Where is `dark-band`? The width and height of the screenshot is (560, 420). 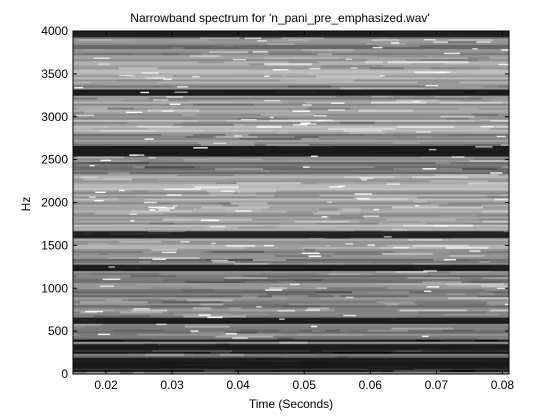 dark-band is located at coordinates (291, 153).